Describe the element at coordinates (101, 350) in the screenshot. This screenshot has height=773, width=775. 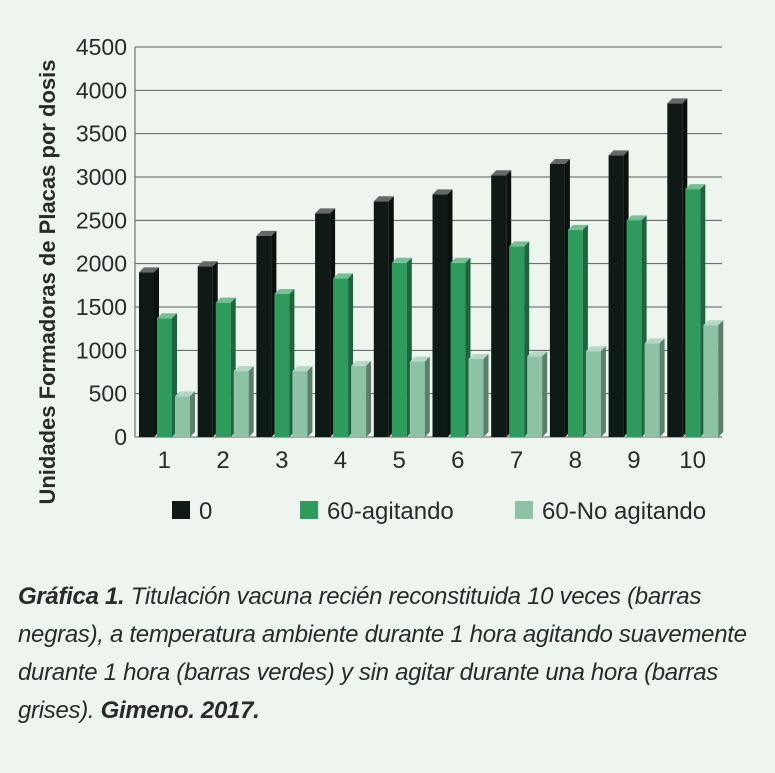
I see `y-tick-label: 1000` at that location.